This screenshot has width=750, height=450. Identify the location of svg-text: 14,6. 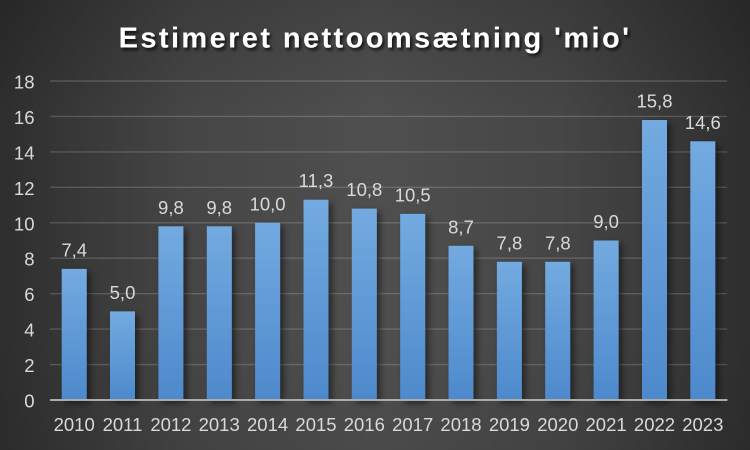
(703, 122).